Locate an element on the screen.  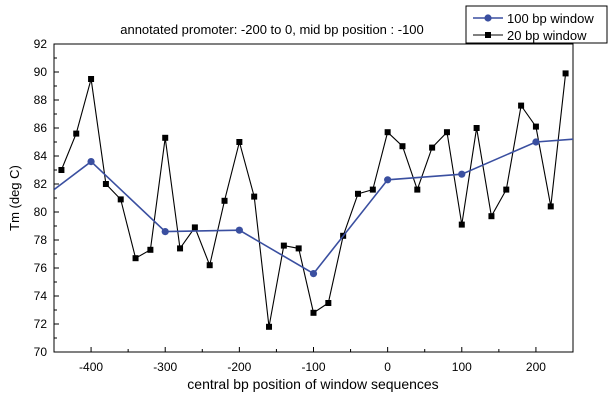
y-tick-label: 88 is located at coordinates (41, 100).